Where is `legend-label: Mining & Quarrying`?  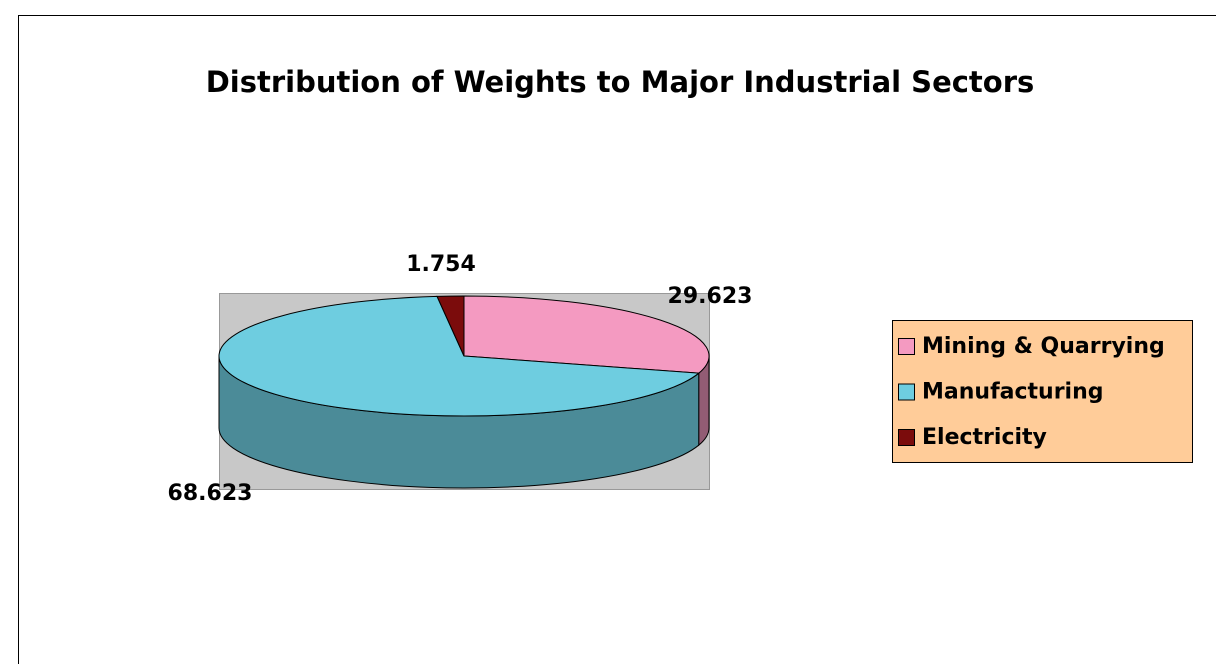 legend-label: Mining & Quarrying is located at coordinates (1043, 346).